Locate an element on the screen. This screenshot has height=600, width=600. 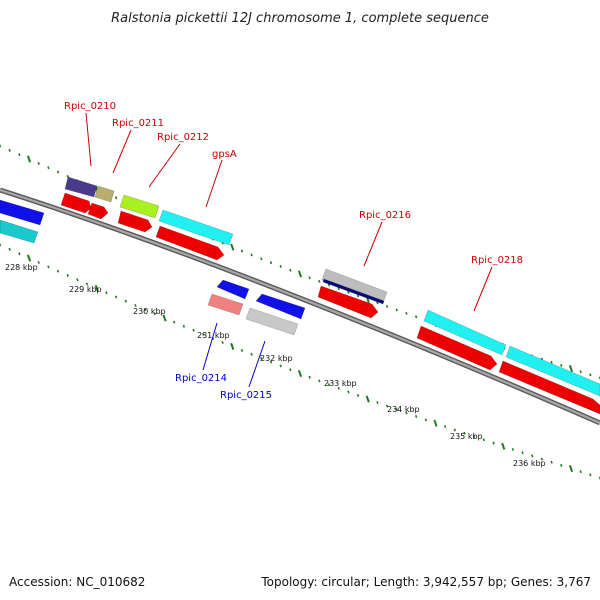
gene-label-rpic-0216: Rpic_0216 is located at coordinates (385, 215).